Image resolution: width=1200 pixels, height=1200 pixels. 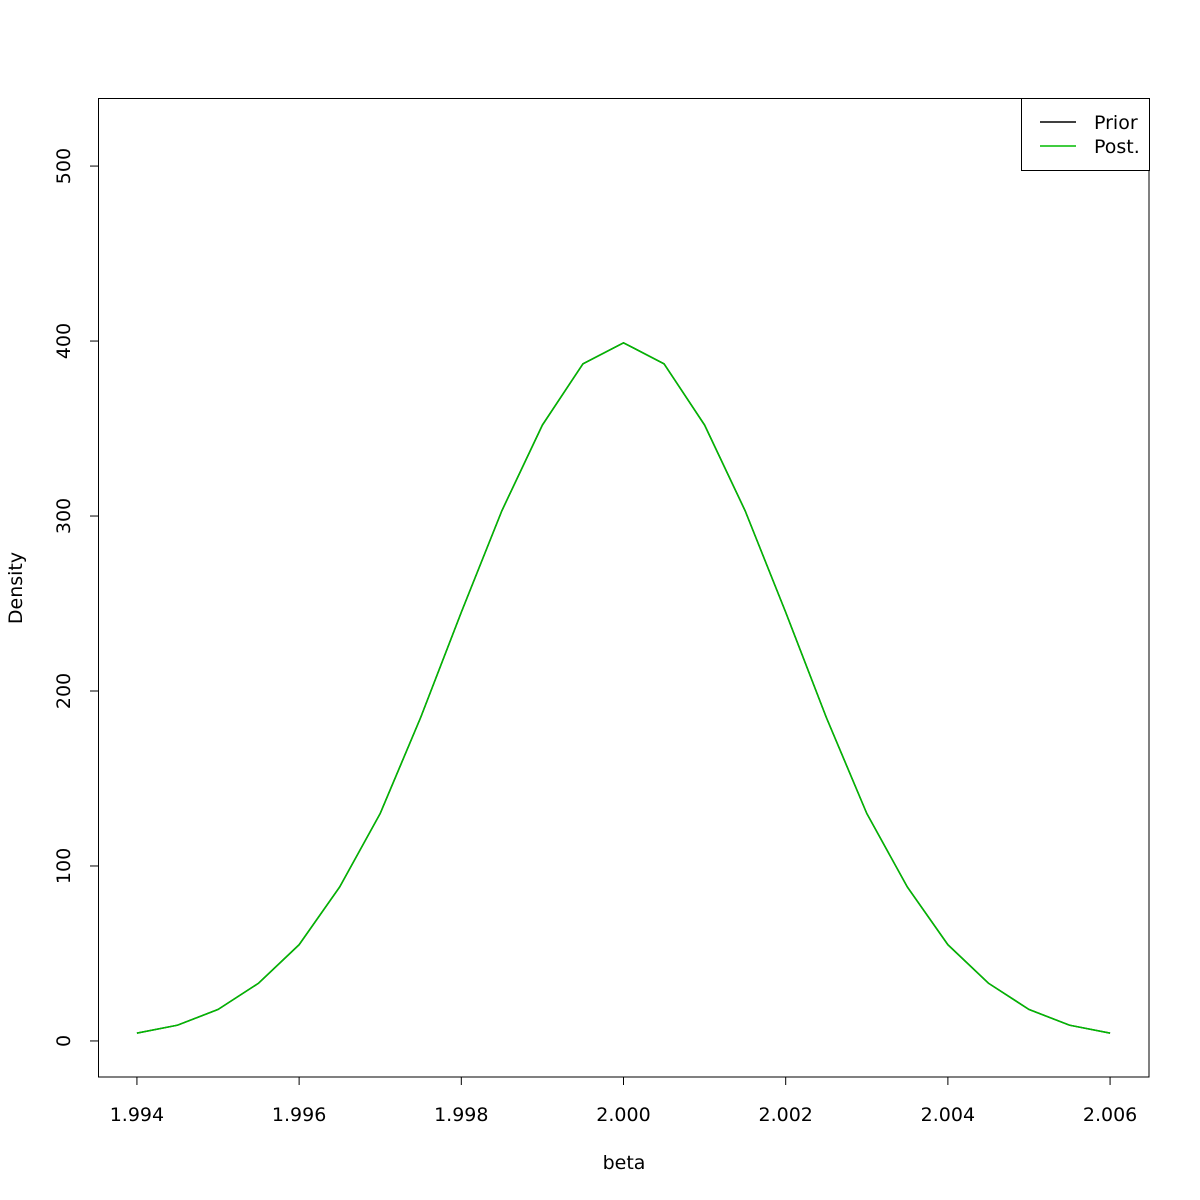 I want to click on y-tick-label: 500, so click(x=64, y=166).